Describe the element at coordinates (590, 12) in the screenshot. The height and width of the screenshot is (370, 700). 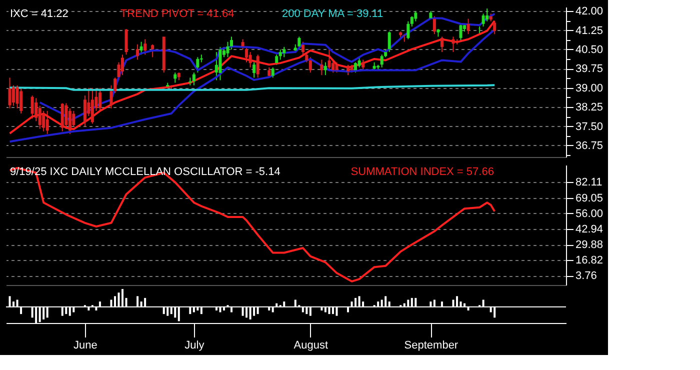
I see `y-tick-label: 42.00` at that location.